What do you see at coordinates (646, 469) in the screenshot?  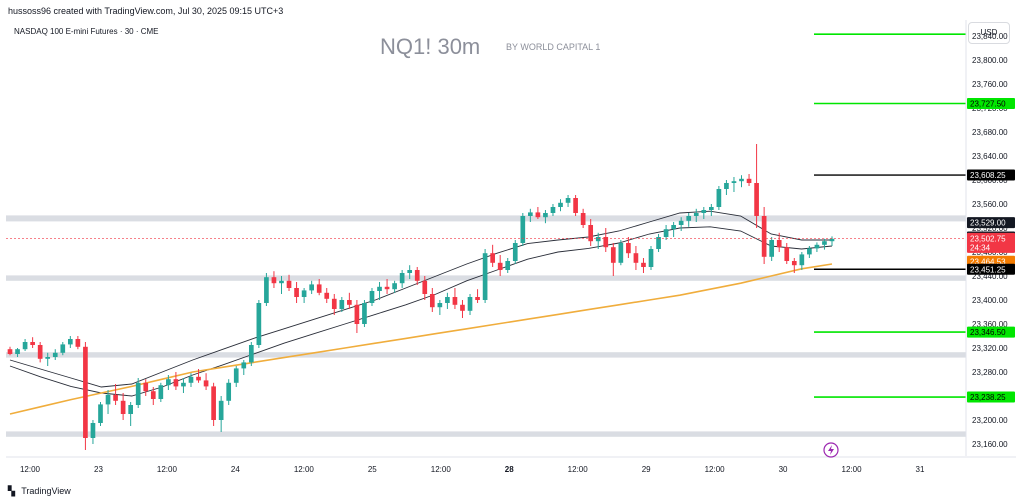 I see `x-tick-label: 29` at bounding box center [646, 469].